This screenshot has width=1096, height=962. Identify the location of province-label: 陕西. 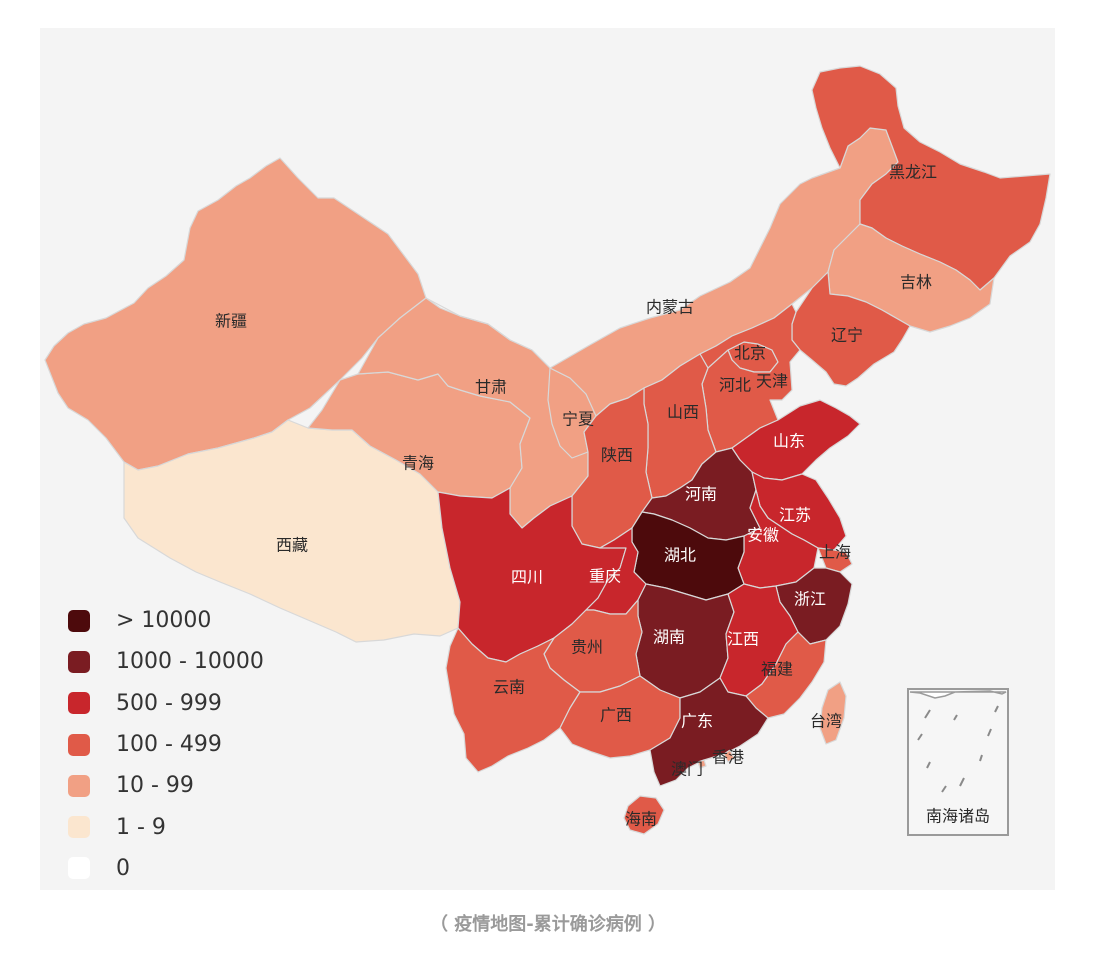
(617, 455).